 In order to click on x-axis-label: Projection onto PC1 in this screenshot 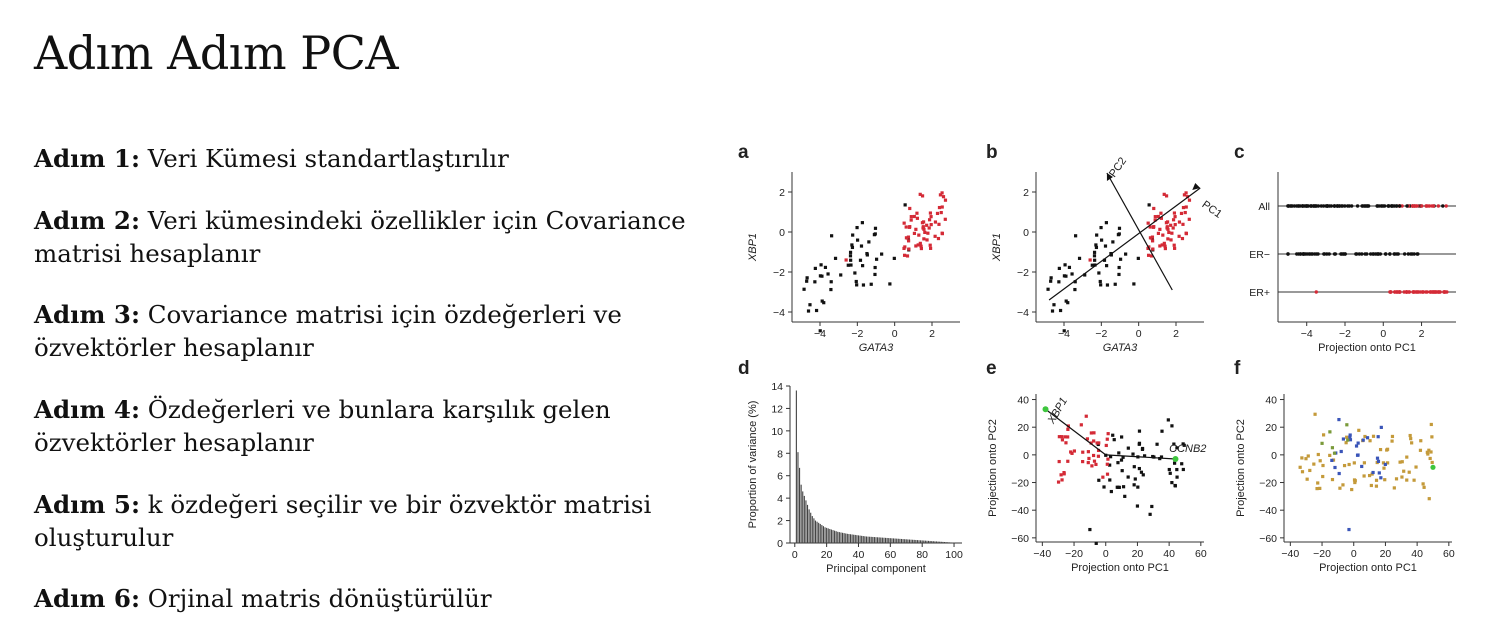, I will do `click(1367, 348)`.